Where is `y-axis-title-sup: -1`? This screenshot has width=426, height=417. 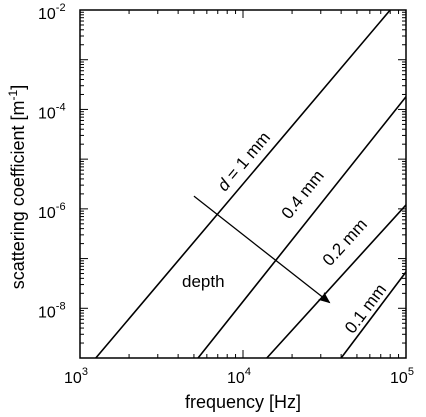 y-axis-title-sup: -1 is located at coordinates (13, 94).